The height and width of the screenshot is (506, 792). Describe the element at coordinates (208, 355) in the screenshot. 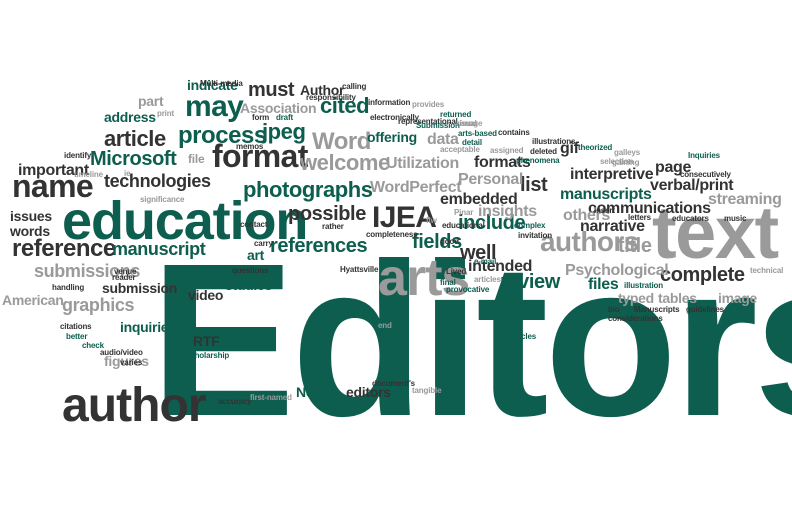

I see `cloud-word: scholarship` at that location.